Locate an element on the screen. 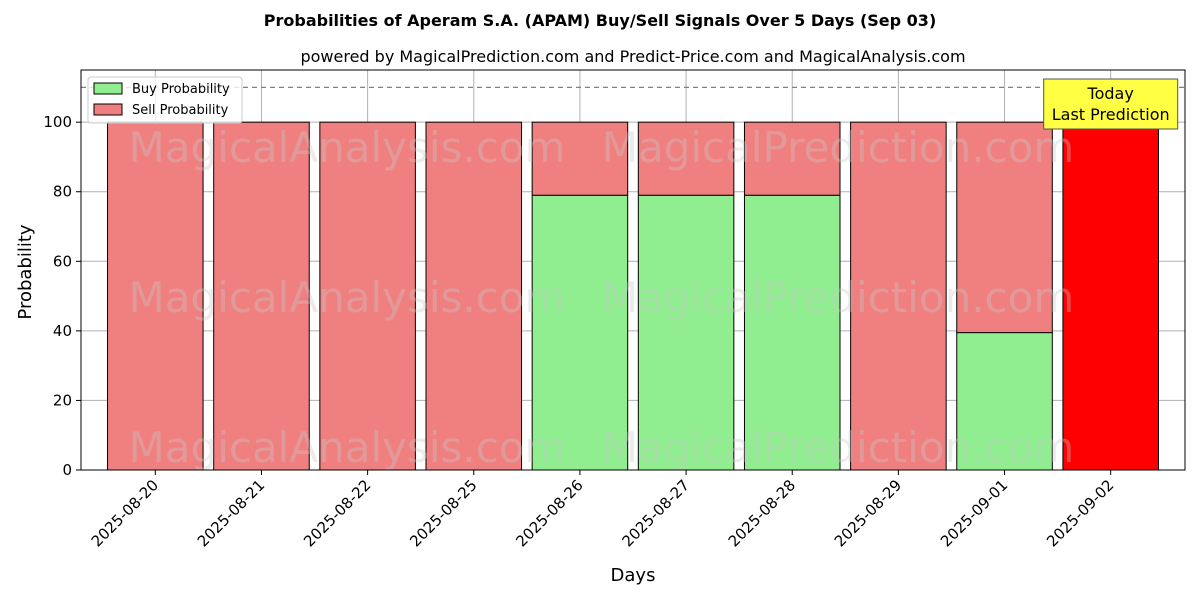 The width and height of the screenshot is (1200, 600). y-tick-label: 80 is located at coordinates (62, 192).